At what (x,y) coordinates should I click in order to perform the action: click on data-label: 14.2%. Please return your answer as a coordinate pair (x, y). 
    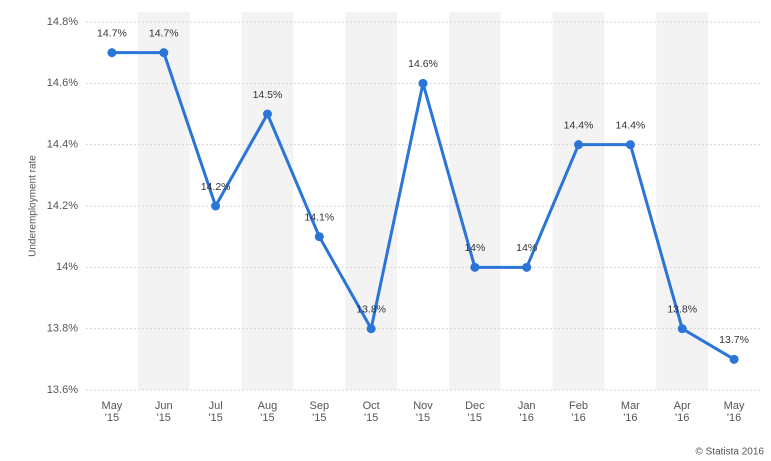
    Looking at the image, I should click on (216, 187).